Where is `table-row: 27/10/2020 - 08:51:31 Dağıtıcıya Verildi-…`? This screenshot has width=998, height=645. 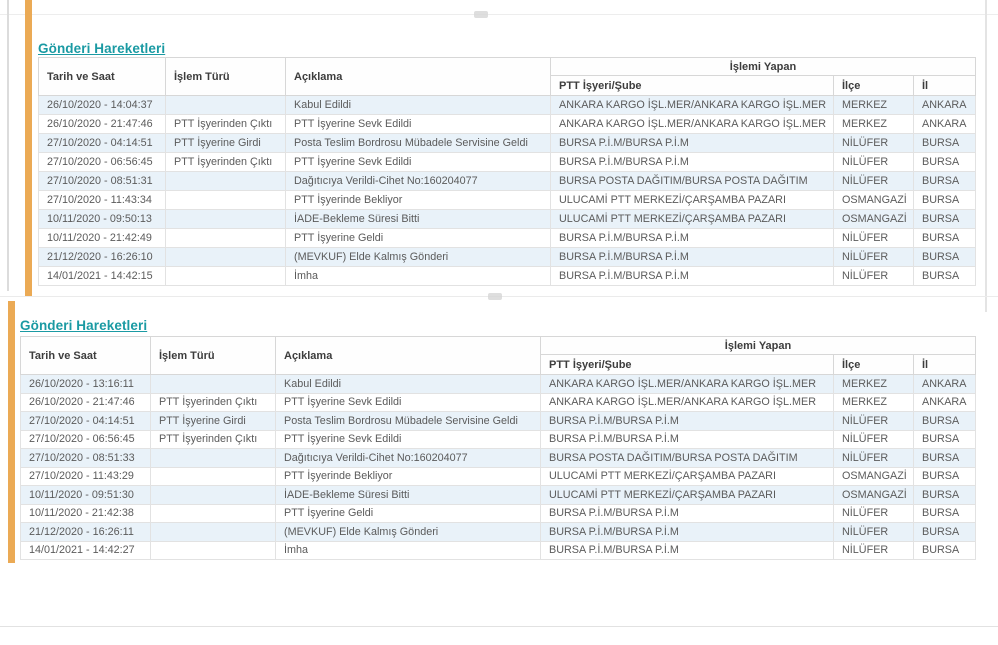
table-row: 27/10/2020 - 08:51:31 Dağıtıcıya Verildi-… is located at coordinates (507, 181).